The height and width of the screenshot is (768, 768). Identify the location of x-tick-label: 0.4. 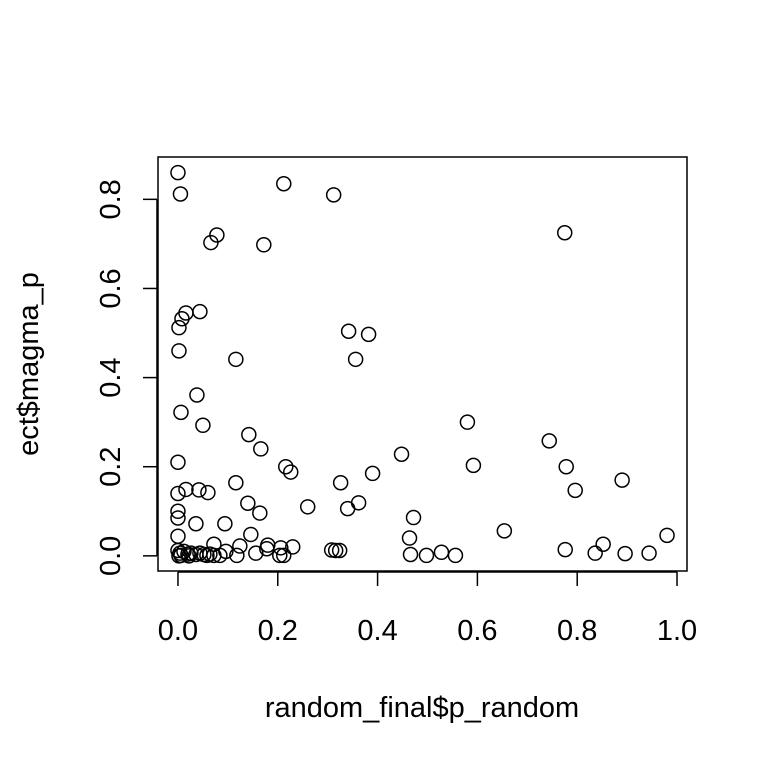
(377, 631).